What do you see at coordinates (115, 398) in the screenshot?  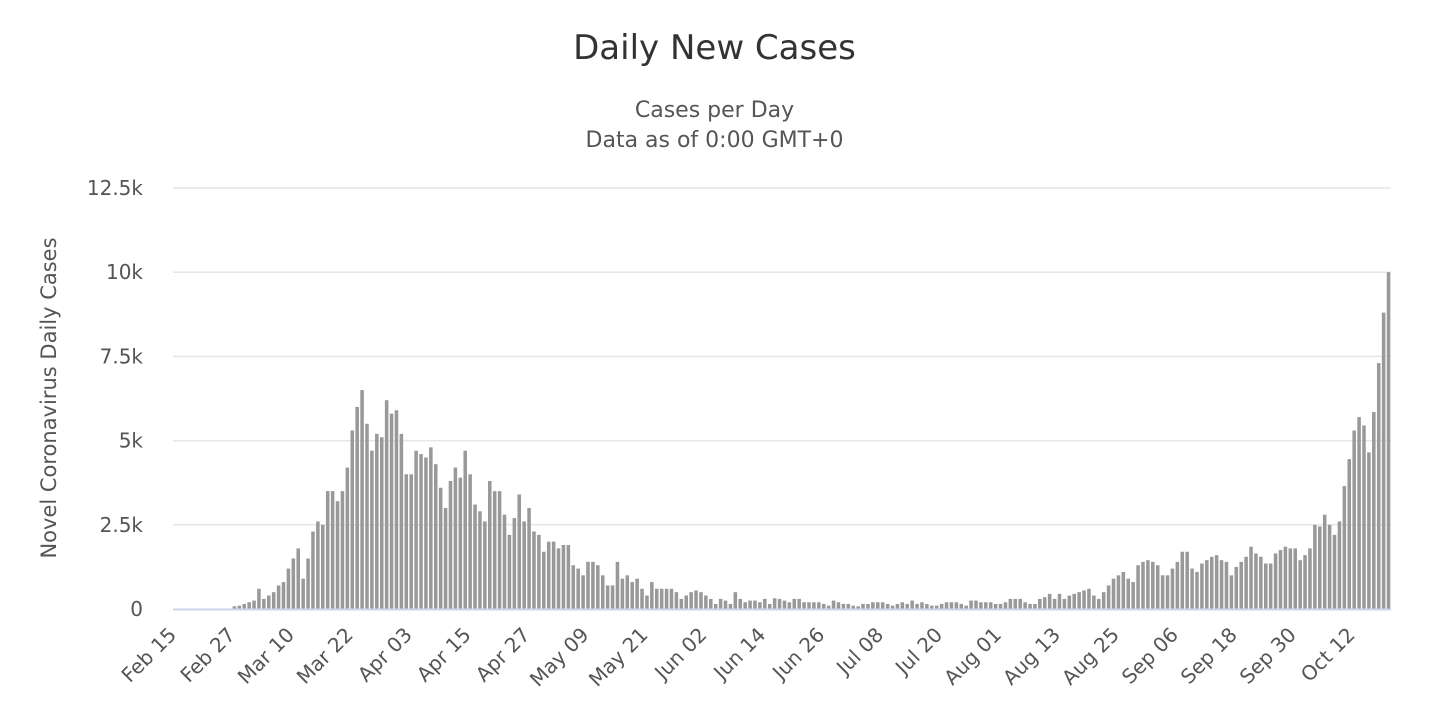 I see `y-axis-tick-labels: 0 2.5k 5k 7.5k 10k 12.5k` at bounding box center [115, 398].